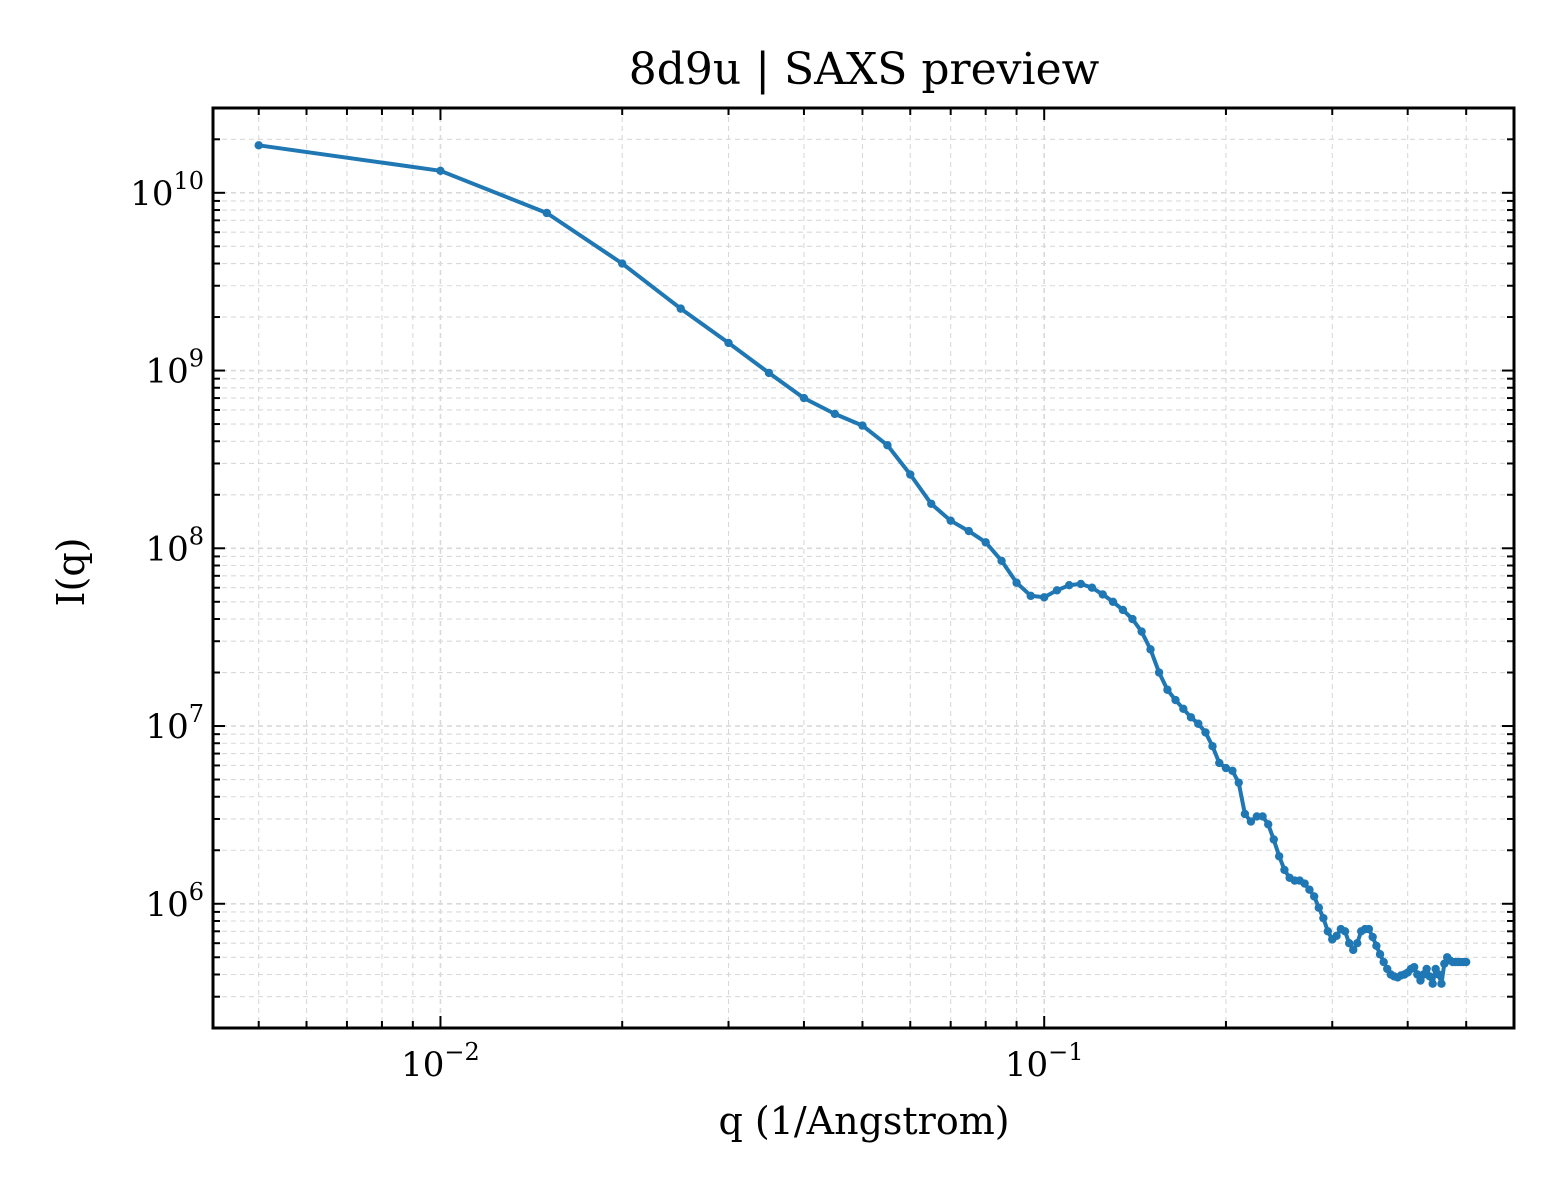  What do you see at coordinates (167, 190) in the screenshot?
I see `y-tick-label: 10¹⁰` at bounding box center [167, 190].